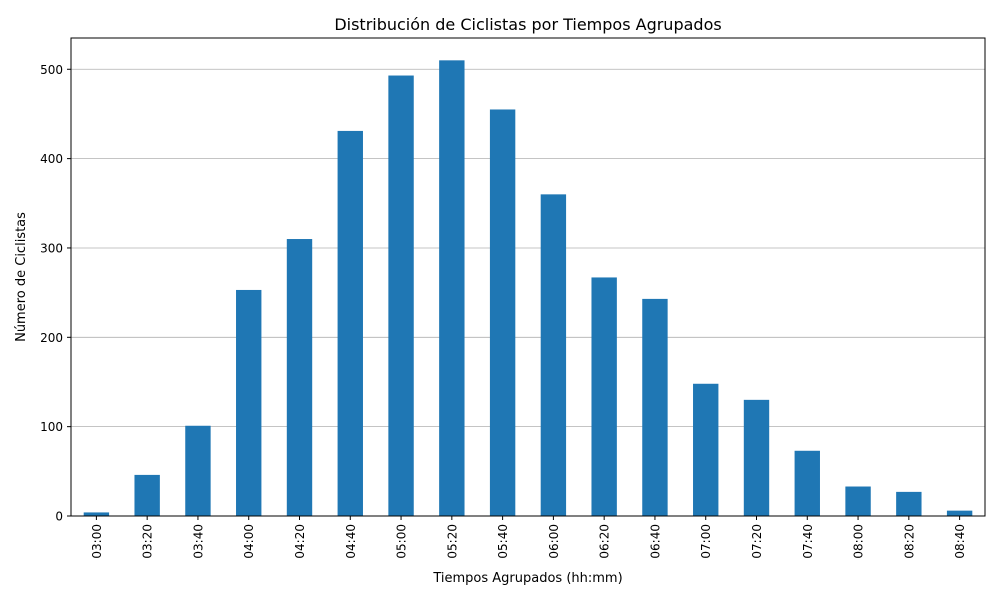  What do you see at coordinates (554, 541) in the screenshot?
I see `x-tick-label: 06:00` at bounding box center [554, 541].